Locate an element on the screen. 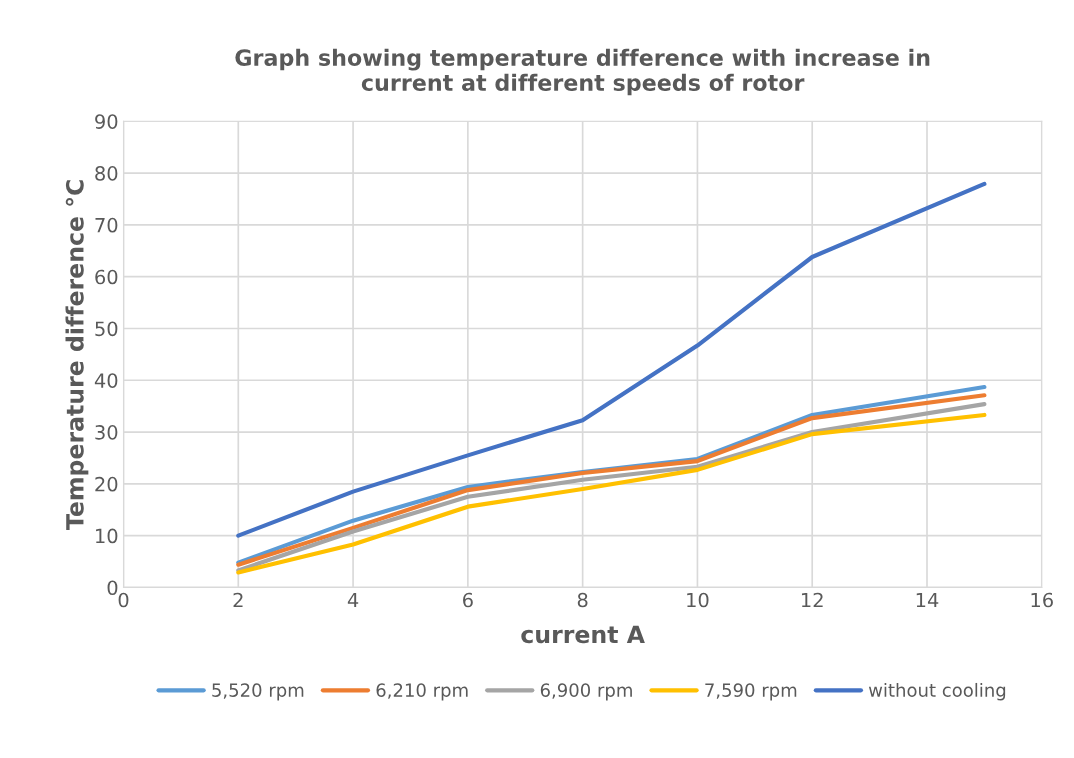 The height and width of the screenshot is (758, 1074). y-tick-label: 50 is located at coordinates (106, 329).